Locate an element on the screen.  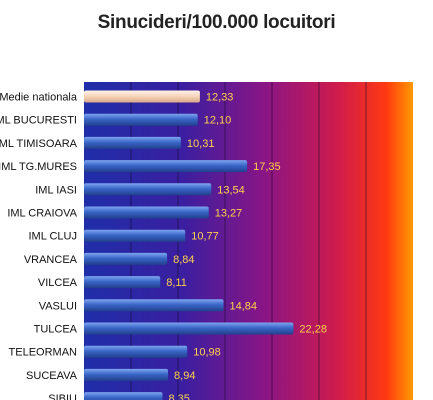
value-label: 8,94 is located at coordinates (184, 376).